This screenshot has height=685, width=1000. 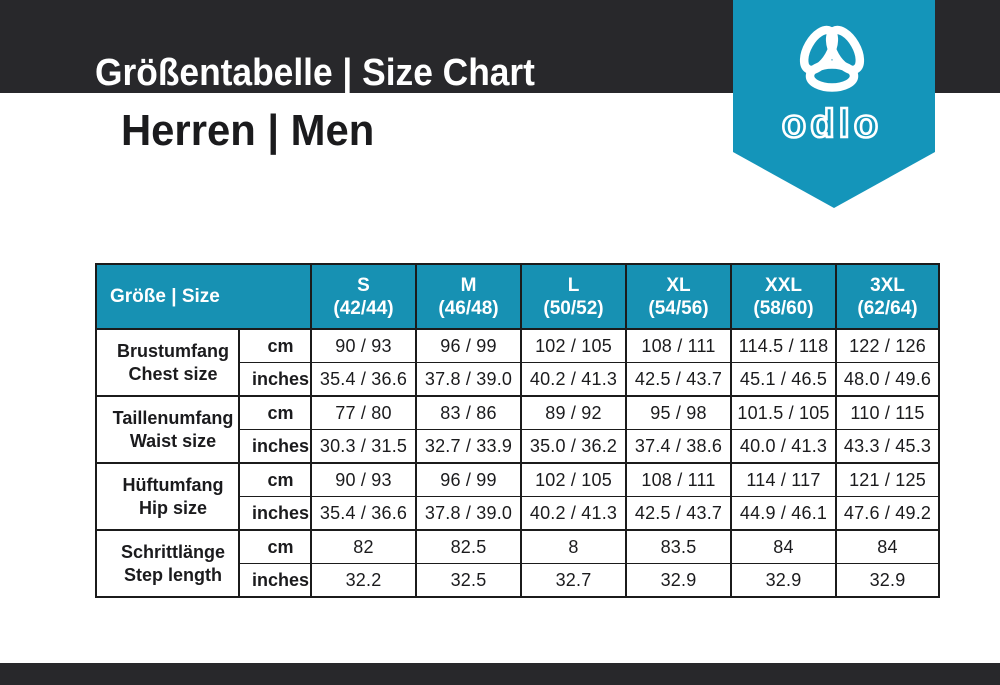 I want to click on size-column-header-xl: XL (54/56), so click(x=678, y=296).